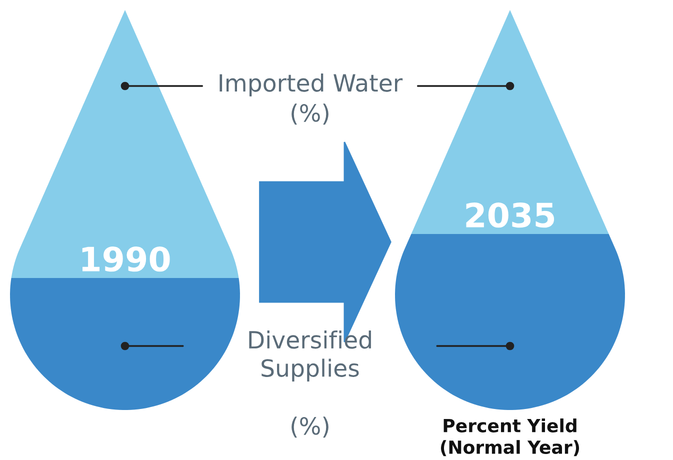  I want to click on x-tick-label: 2035, so click(510, 215).